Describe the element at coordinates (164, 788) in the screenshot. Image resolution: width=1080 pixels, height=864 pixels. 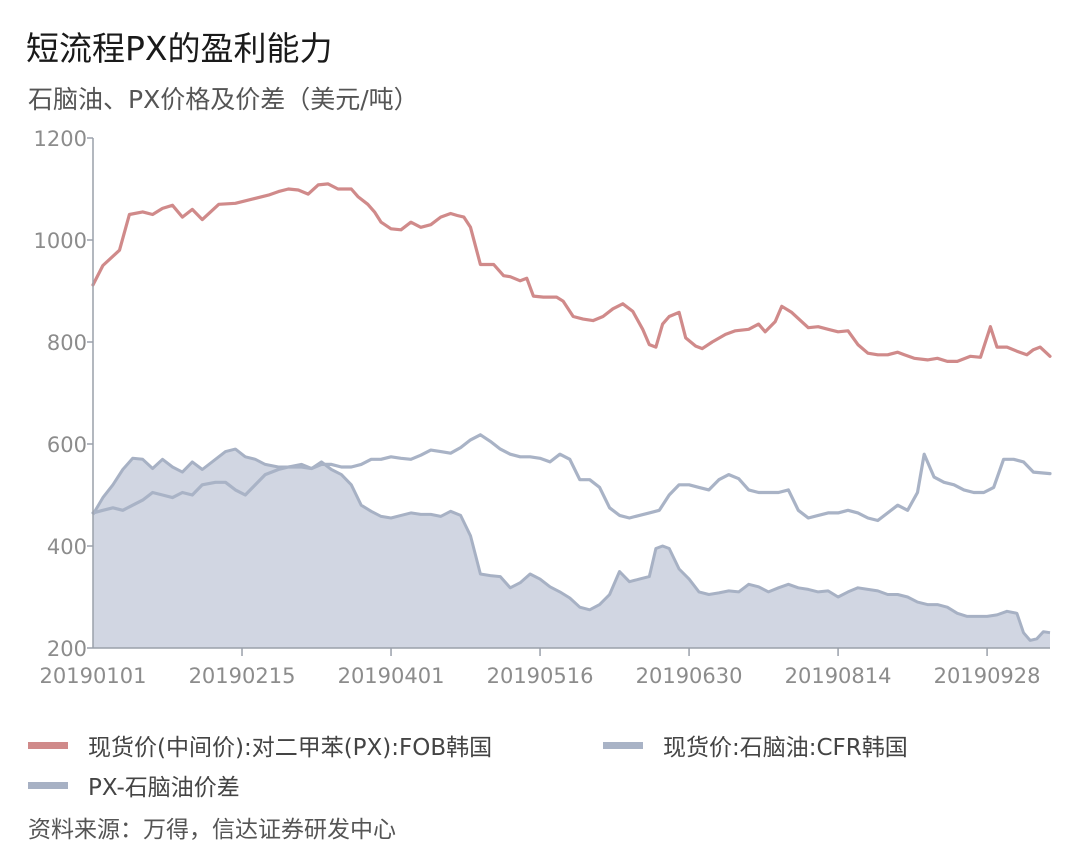
I see `legend-label-spread: PX-石脑油价差` at that location.